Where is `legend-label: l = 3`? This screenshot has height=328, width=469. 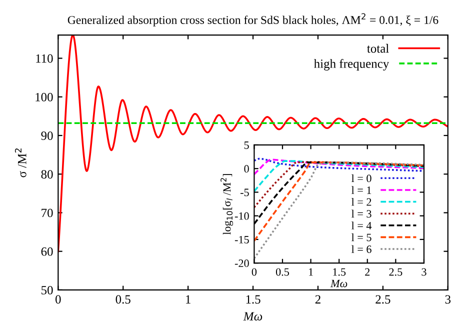
legend-label: l = 3 is located at coordinates (362, 214).